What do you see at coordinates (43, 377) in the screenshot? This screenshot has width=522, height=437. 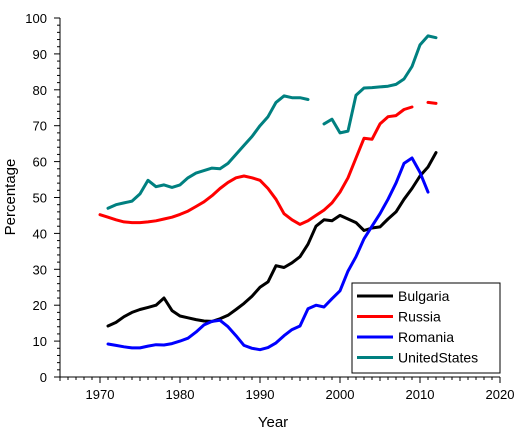 I see `y-tick-label: 0` at bounding box center [43, 377].